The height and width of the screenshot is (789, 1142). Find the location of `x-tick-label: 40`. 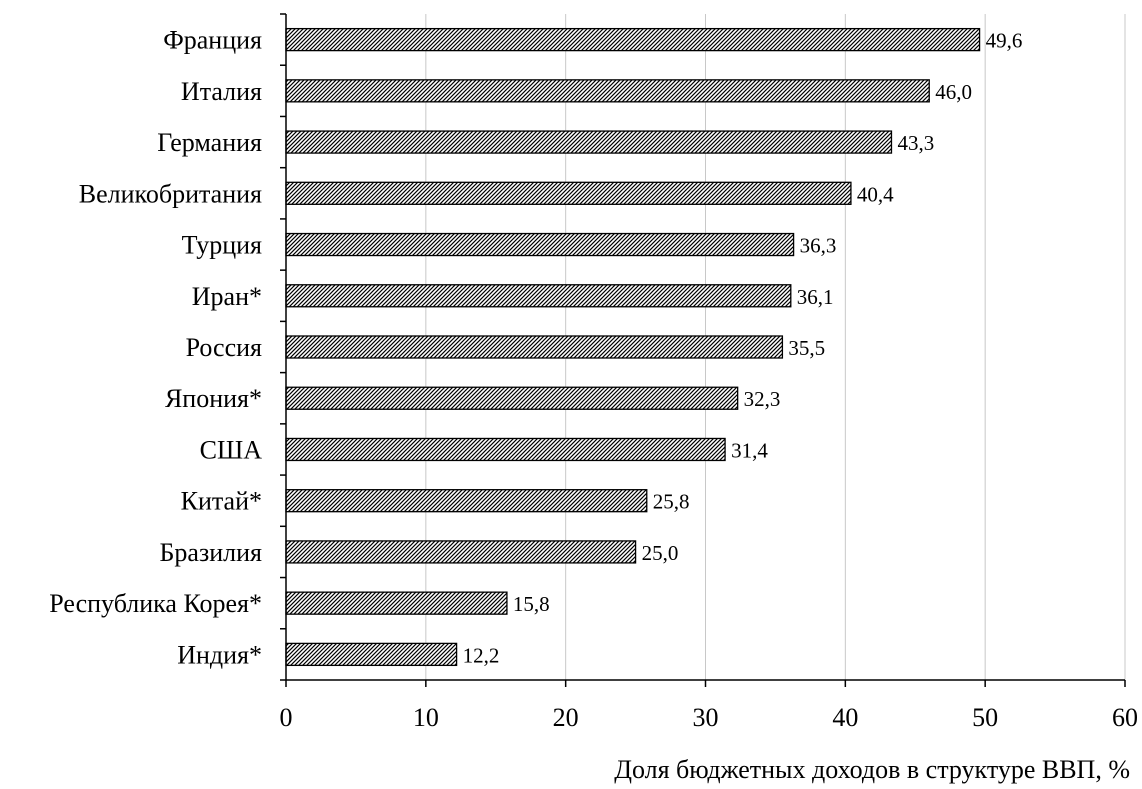

x-tick-label: 40 is located at coordinates (845, 717).